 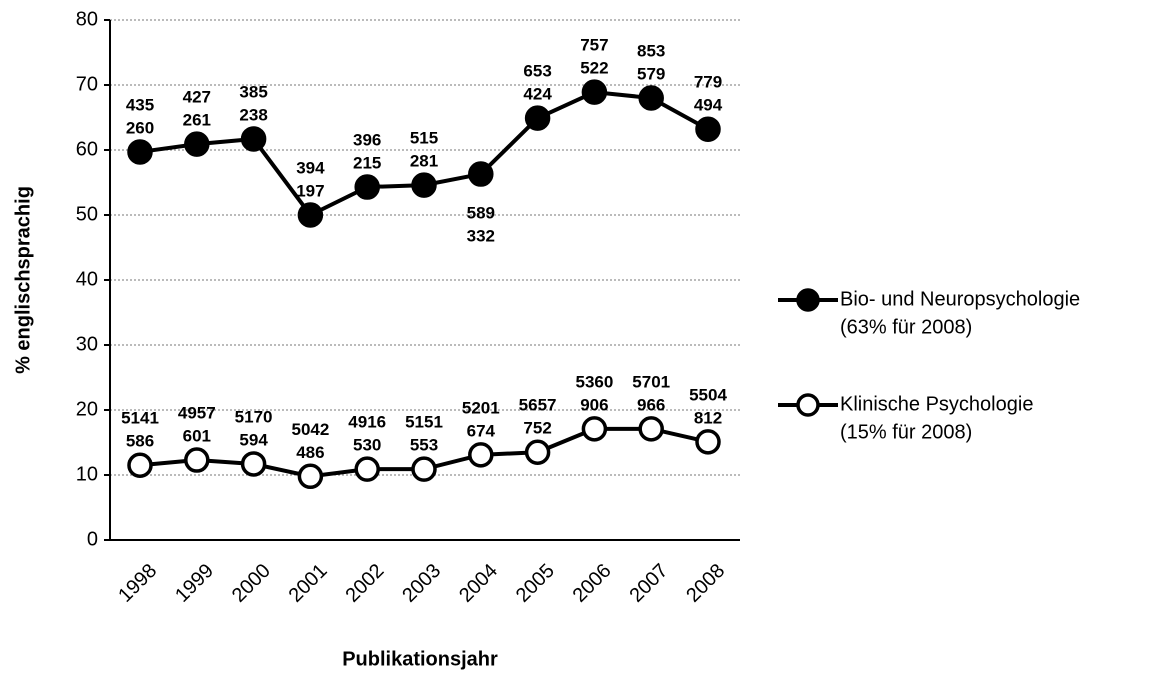 What do you see at coordinates (424, 138) in the screenshot?
I see `data-count-label: 515` at bounding box center [424, 138].